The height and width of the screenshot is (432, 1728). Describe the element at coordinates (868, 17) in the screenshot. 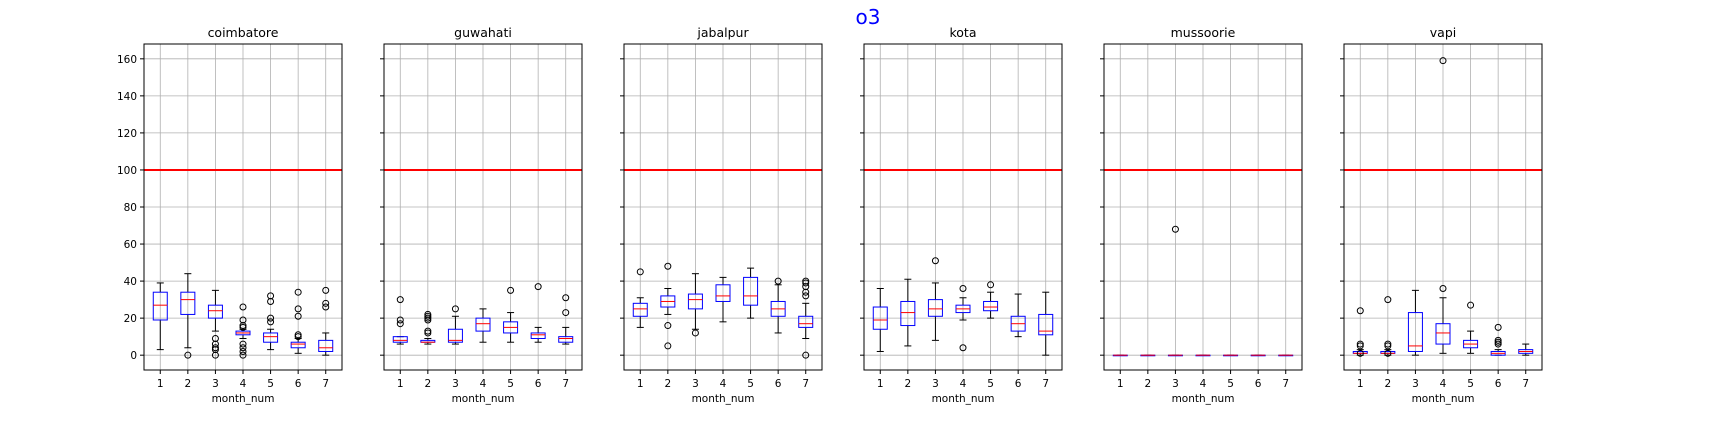

I see `figure-suptitle: o3` at that location.